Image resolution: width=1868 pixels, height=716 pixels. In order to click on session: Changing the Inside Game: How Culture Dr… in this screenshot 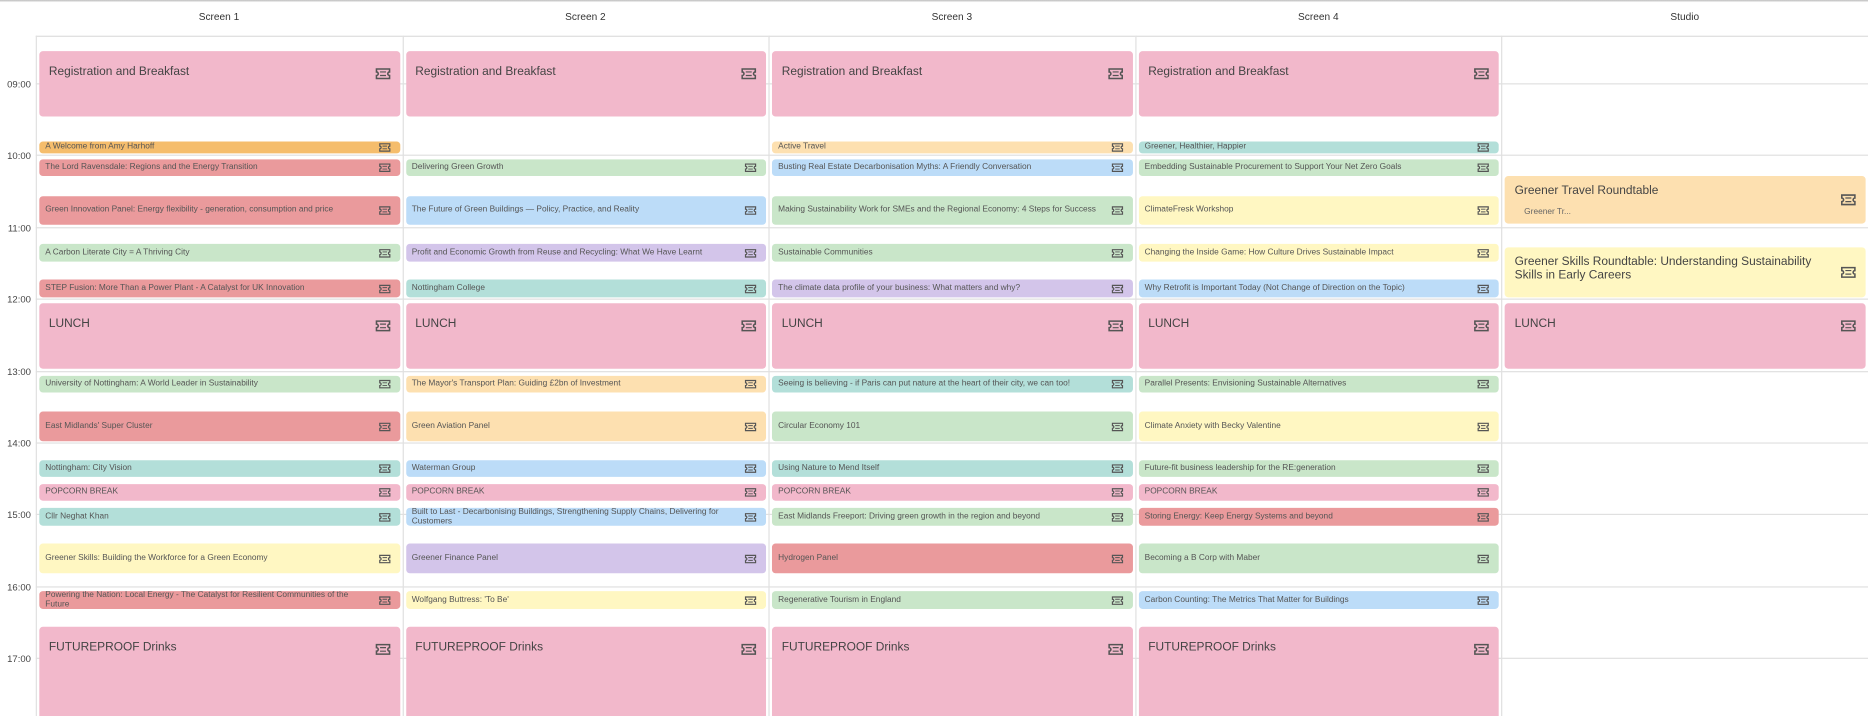, I will do `click(1319, 252)`.